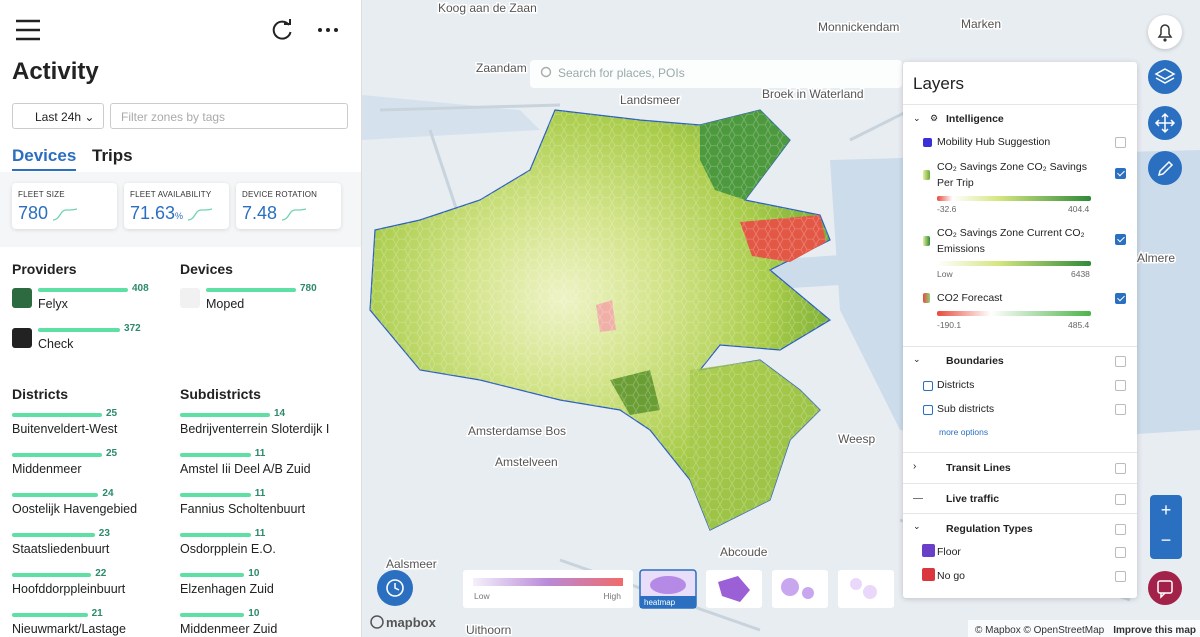  What do you see at coordinates (716, 74) in the screenshot?
I see `search-box` at bounding box center [716, 74].